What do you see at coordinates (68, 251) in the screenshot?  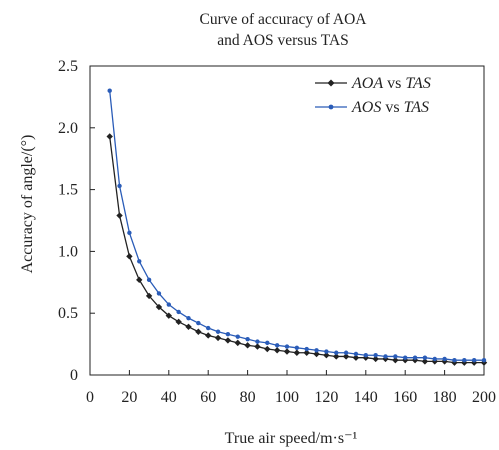 I see `y-tick-label: 1.0` at bounding box center [68, 251].